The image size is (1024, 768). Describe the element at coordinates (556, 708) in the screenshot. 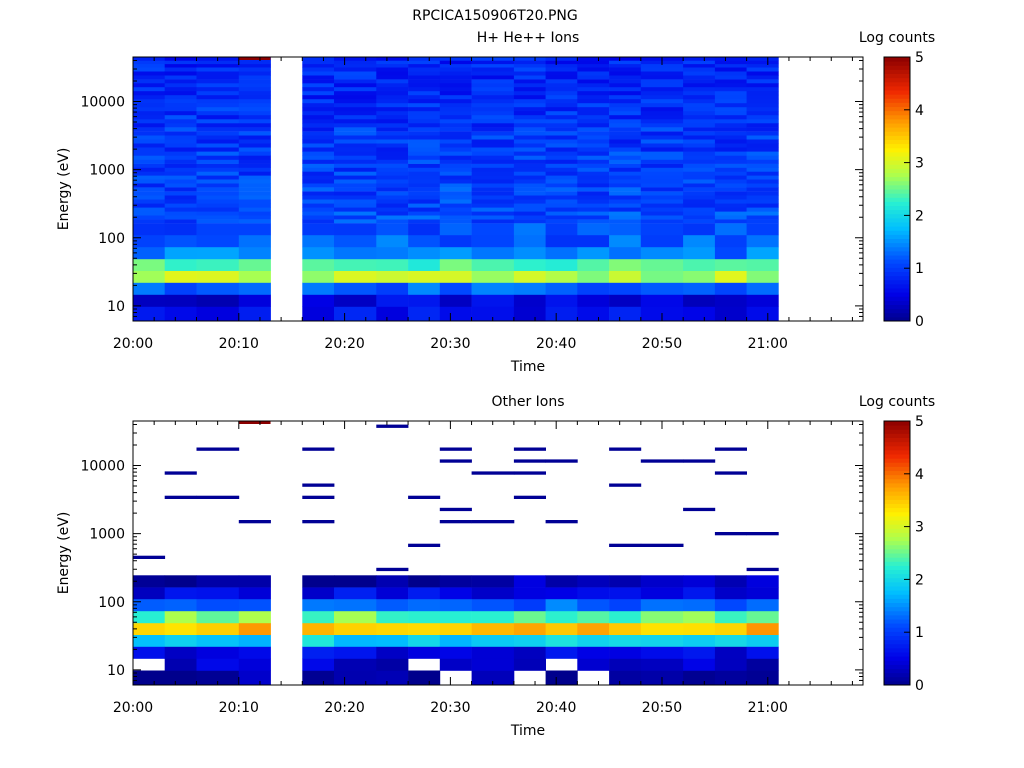

I see `x-tick-label: 20:40` at that location.